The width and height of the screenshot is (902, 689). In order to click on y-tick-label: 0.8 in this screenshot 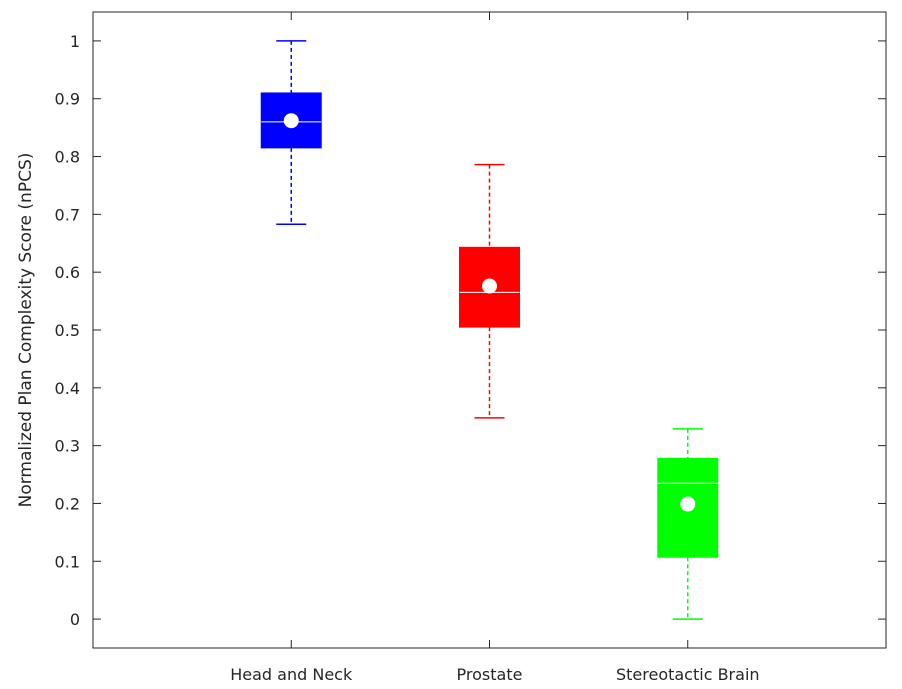, I will do `click(67, 157)`.